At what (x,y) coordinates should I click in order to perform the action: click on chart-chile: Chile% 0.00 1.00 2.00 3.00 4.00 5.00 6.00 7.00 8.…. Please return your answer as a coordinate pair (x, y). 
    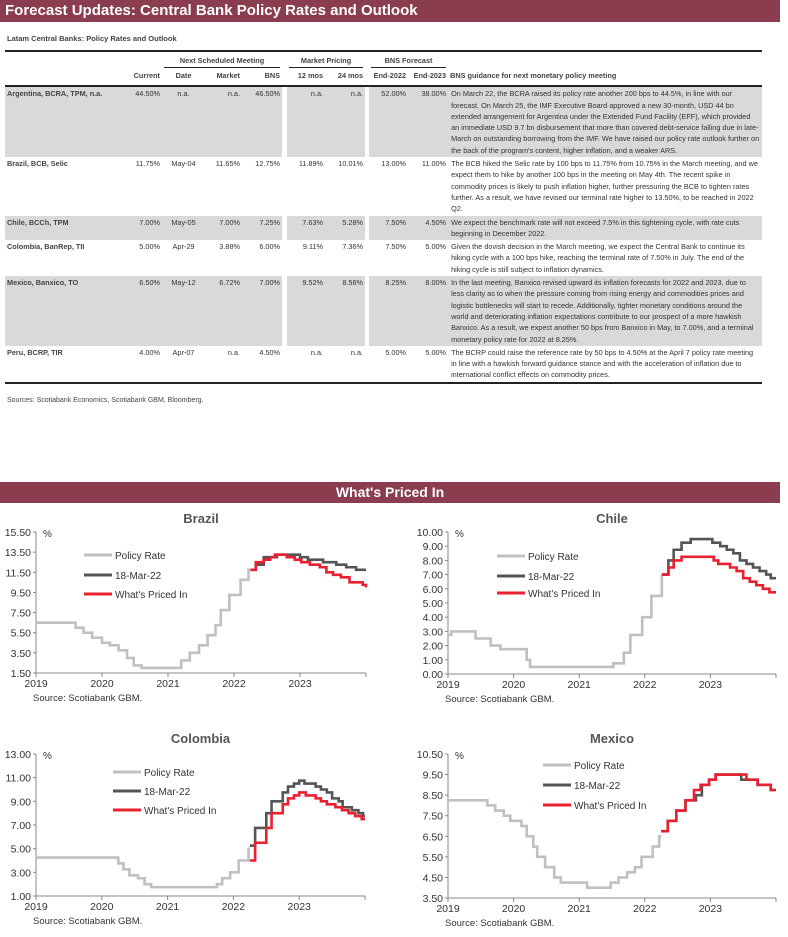
    Looking at the image, I should click on (591, 611).